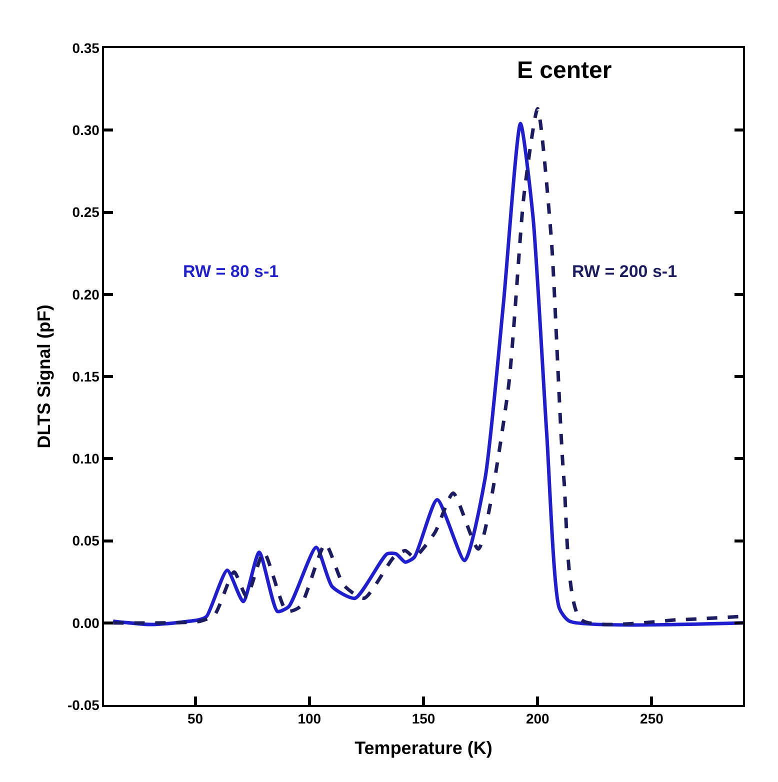 The width and height of the screenshot is (778, 782). I want to click on text: RW = 80 s-1, so click(231, 271).